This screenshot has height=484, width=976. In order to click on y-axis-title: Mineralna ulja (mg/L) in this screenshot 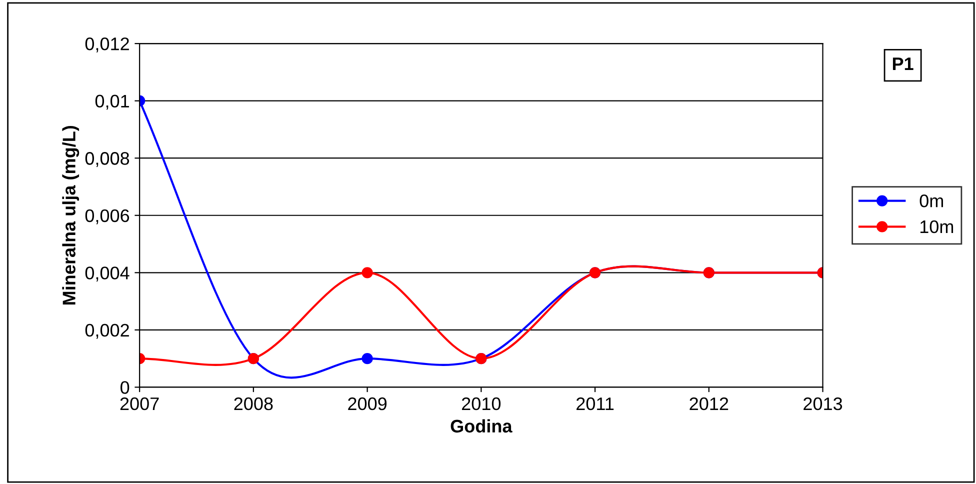, I will do `click(71, 215)`.